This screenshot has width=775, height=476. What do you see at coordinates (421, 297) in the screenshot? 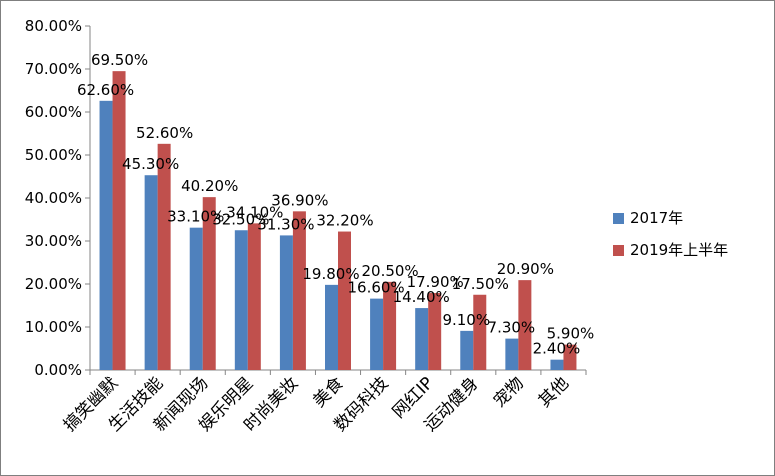
I see `data-label: 14.40%` at bounding box center [421, 297].